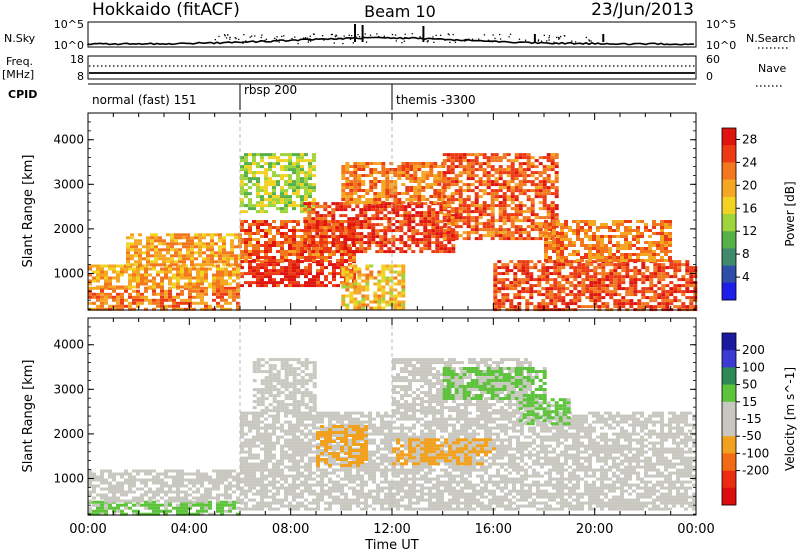 The width and height of the screenshot is (800, 554). What do you see at coordinates (22, 94) in the screenshot?
I see `cpid-label: CPID` at bounding box center [22, 94].